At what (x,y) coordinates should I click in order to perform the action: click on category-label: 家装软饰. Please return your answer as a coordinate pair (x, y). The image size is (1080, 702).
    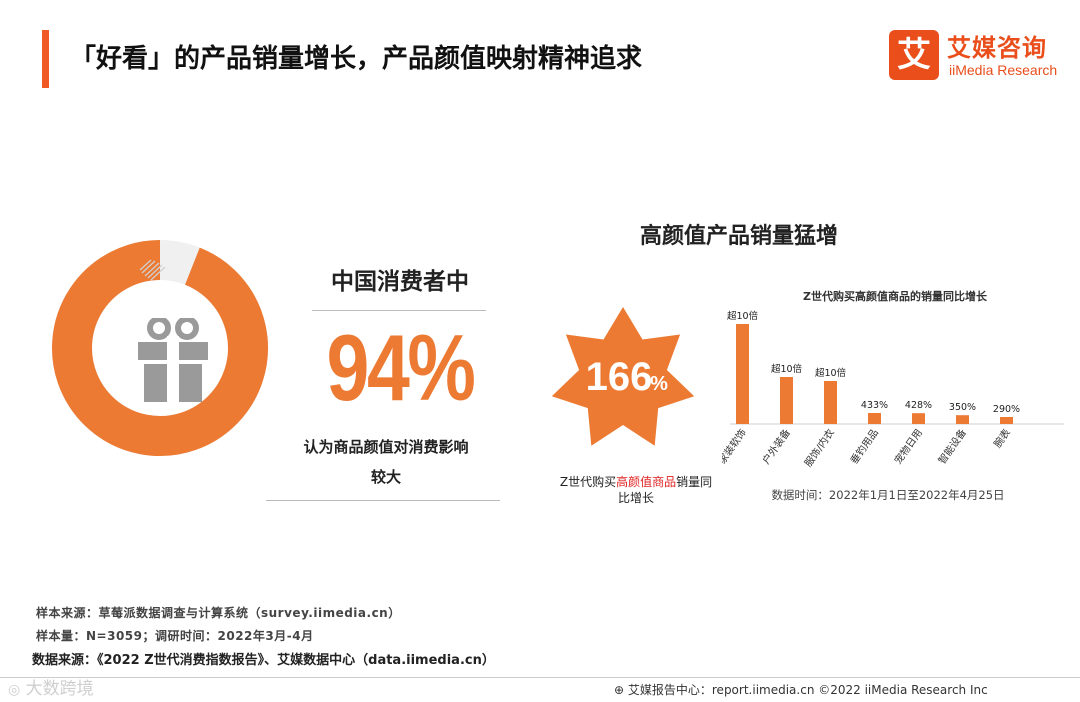
    Looking at the image, I should click on (735, 446).